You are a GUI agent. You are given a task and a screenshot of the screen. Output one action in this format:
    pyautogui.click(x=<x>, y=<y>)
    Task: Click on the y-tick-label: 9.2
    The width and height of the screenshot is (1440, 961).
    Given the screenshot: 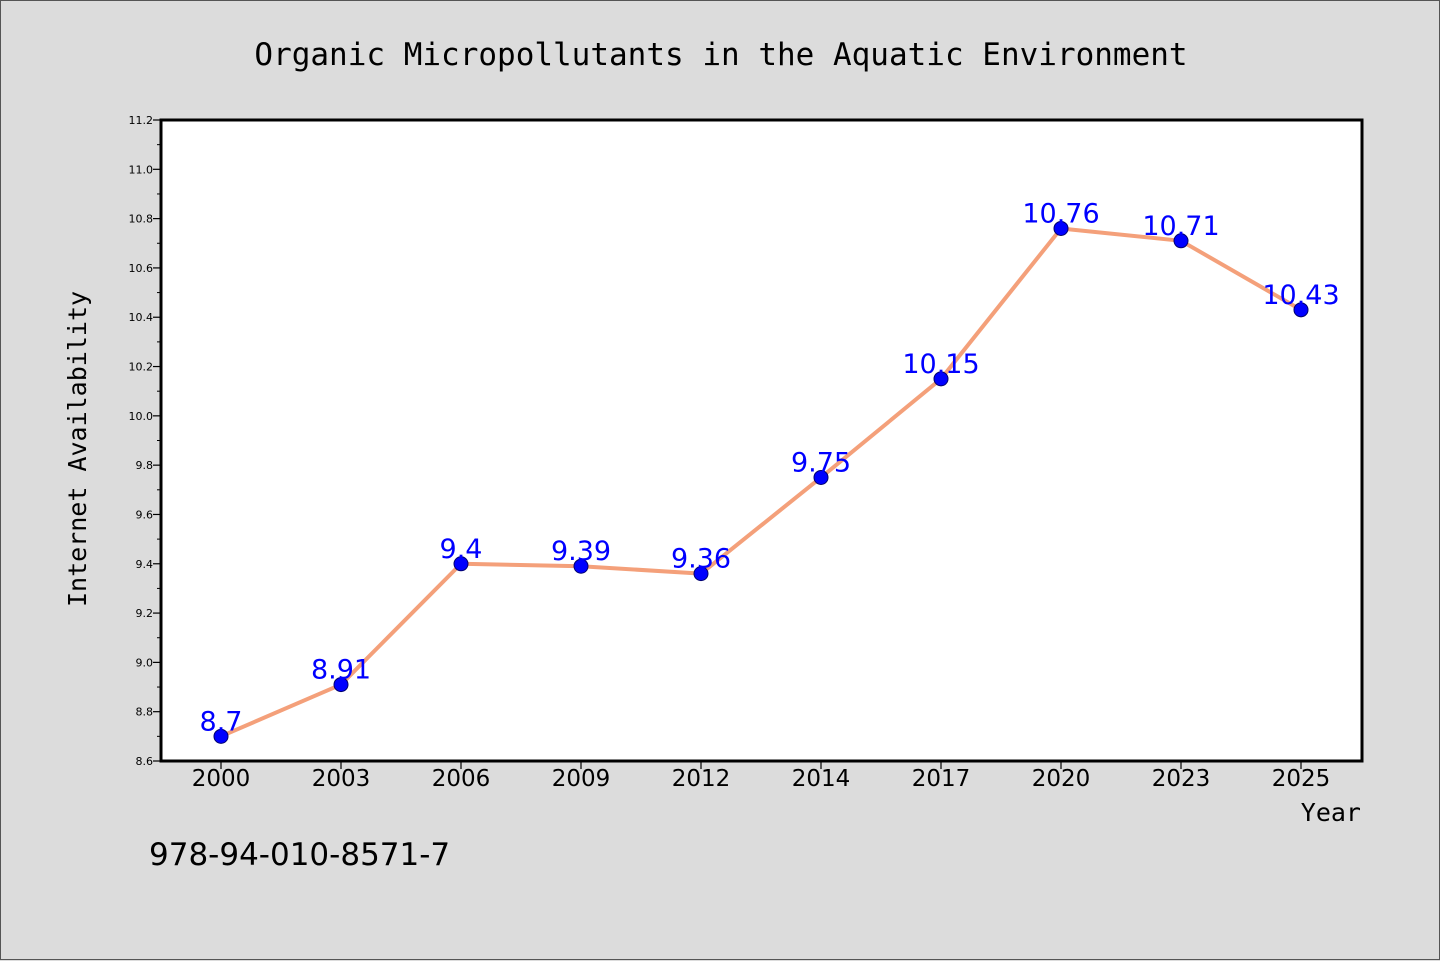 What is the action you would take?
    pyautogui.click(x=145, y=613)
    